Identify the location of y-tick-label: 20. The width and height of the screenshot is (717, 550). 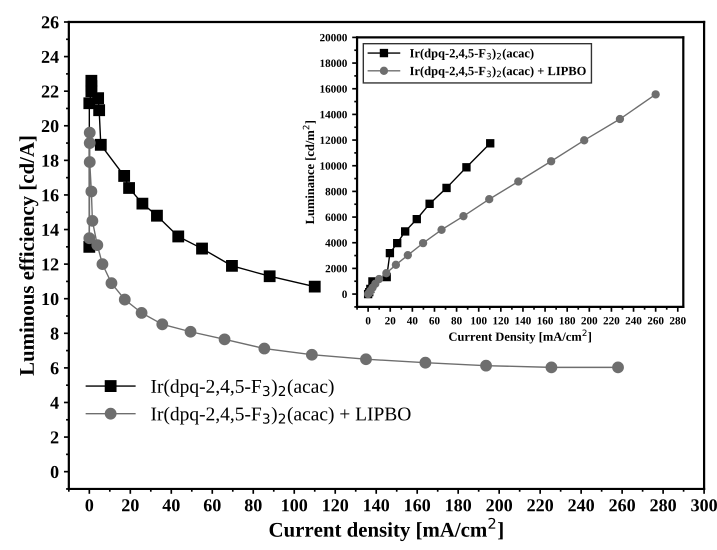
(50, 126).